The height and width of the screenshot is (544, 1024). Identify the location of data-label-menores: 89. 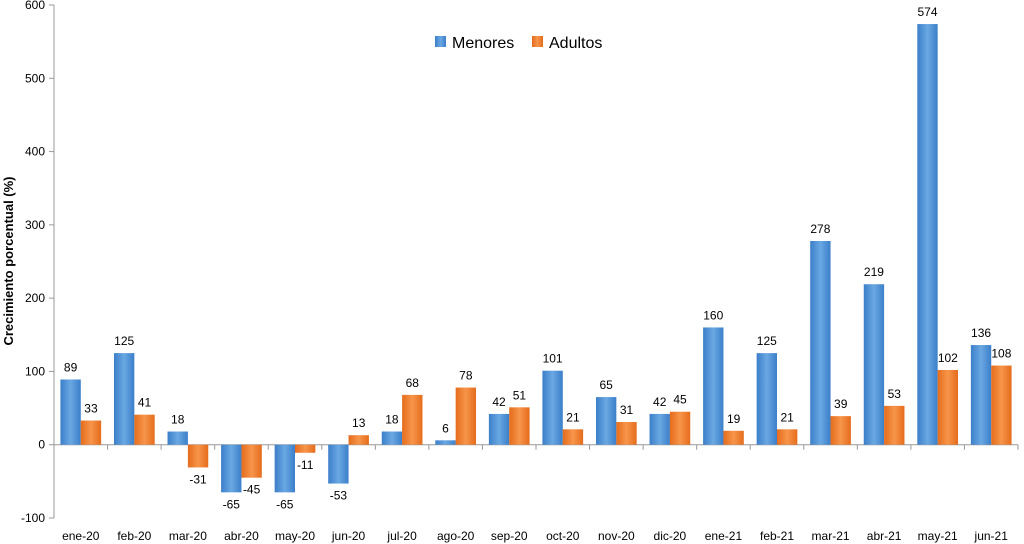
(71, 367).